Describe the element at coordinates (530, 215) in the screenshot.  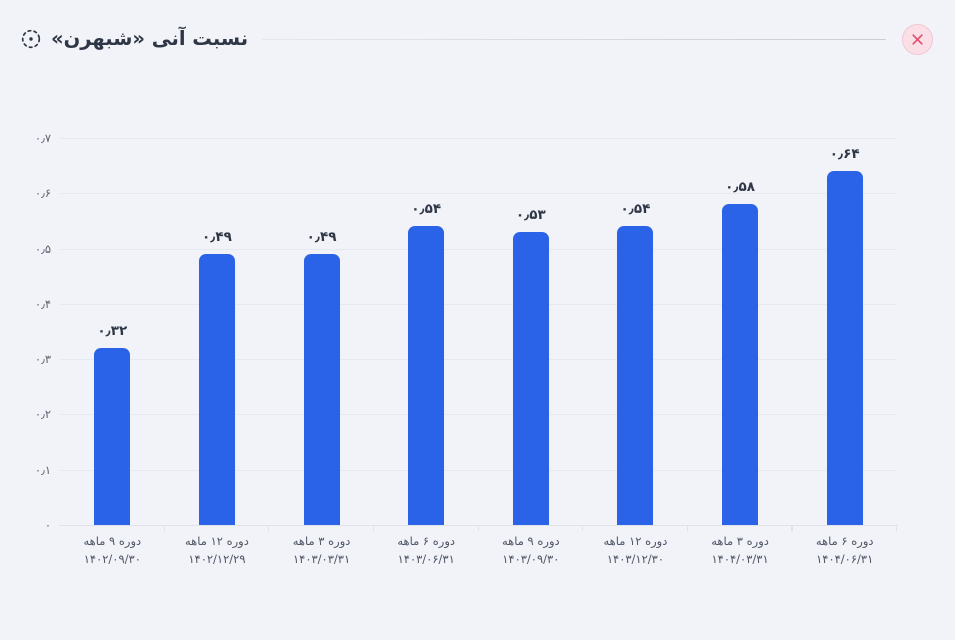
I see `bar-value-label: ۰٫۵۳` at that location.